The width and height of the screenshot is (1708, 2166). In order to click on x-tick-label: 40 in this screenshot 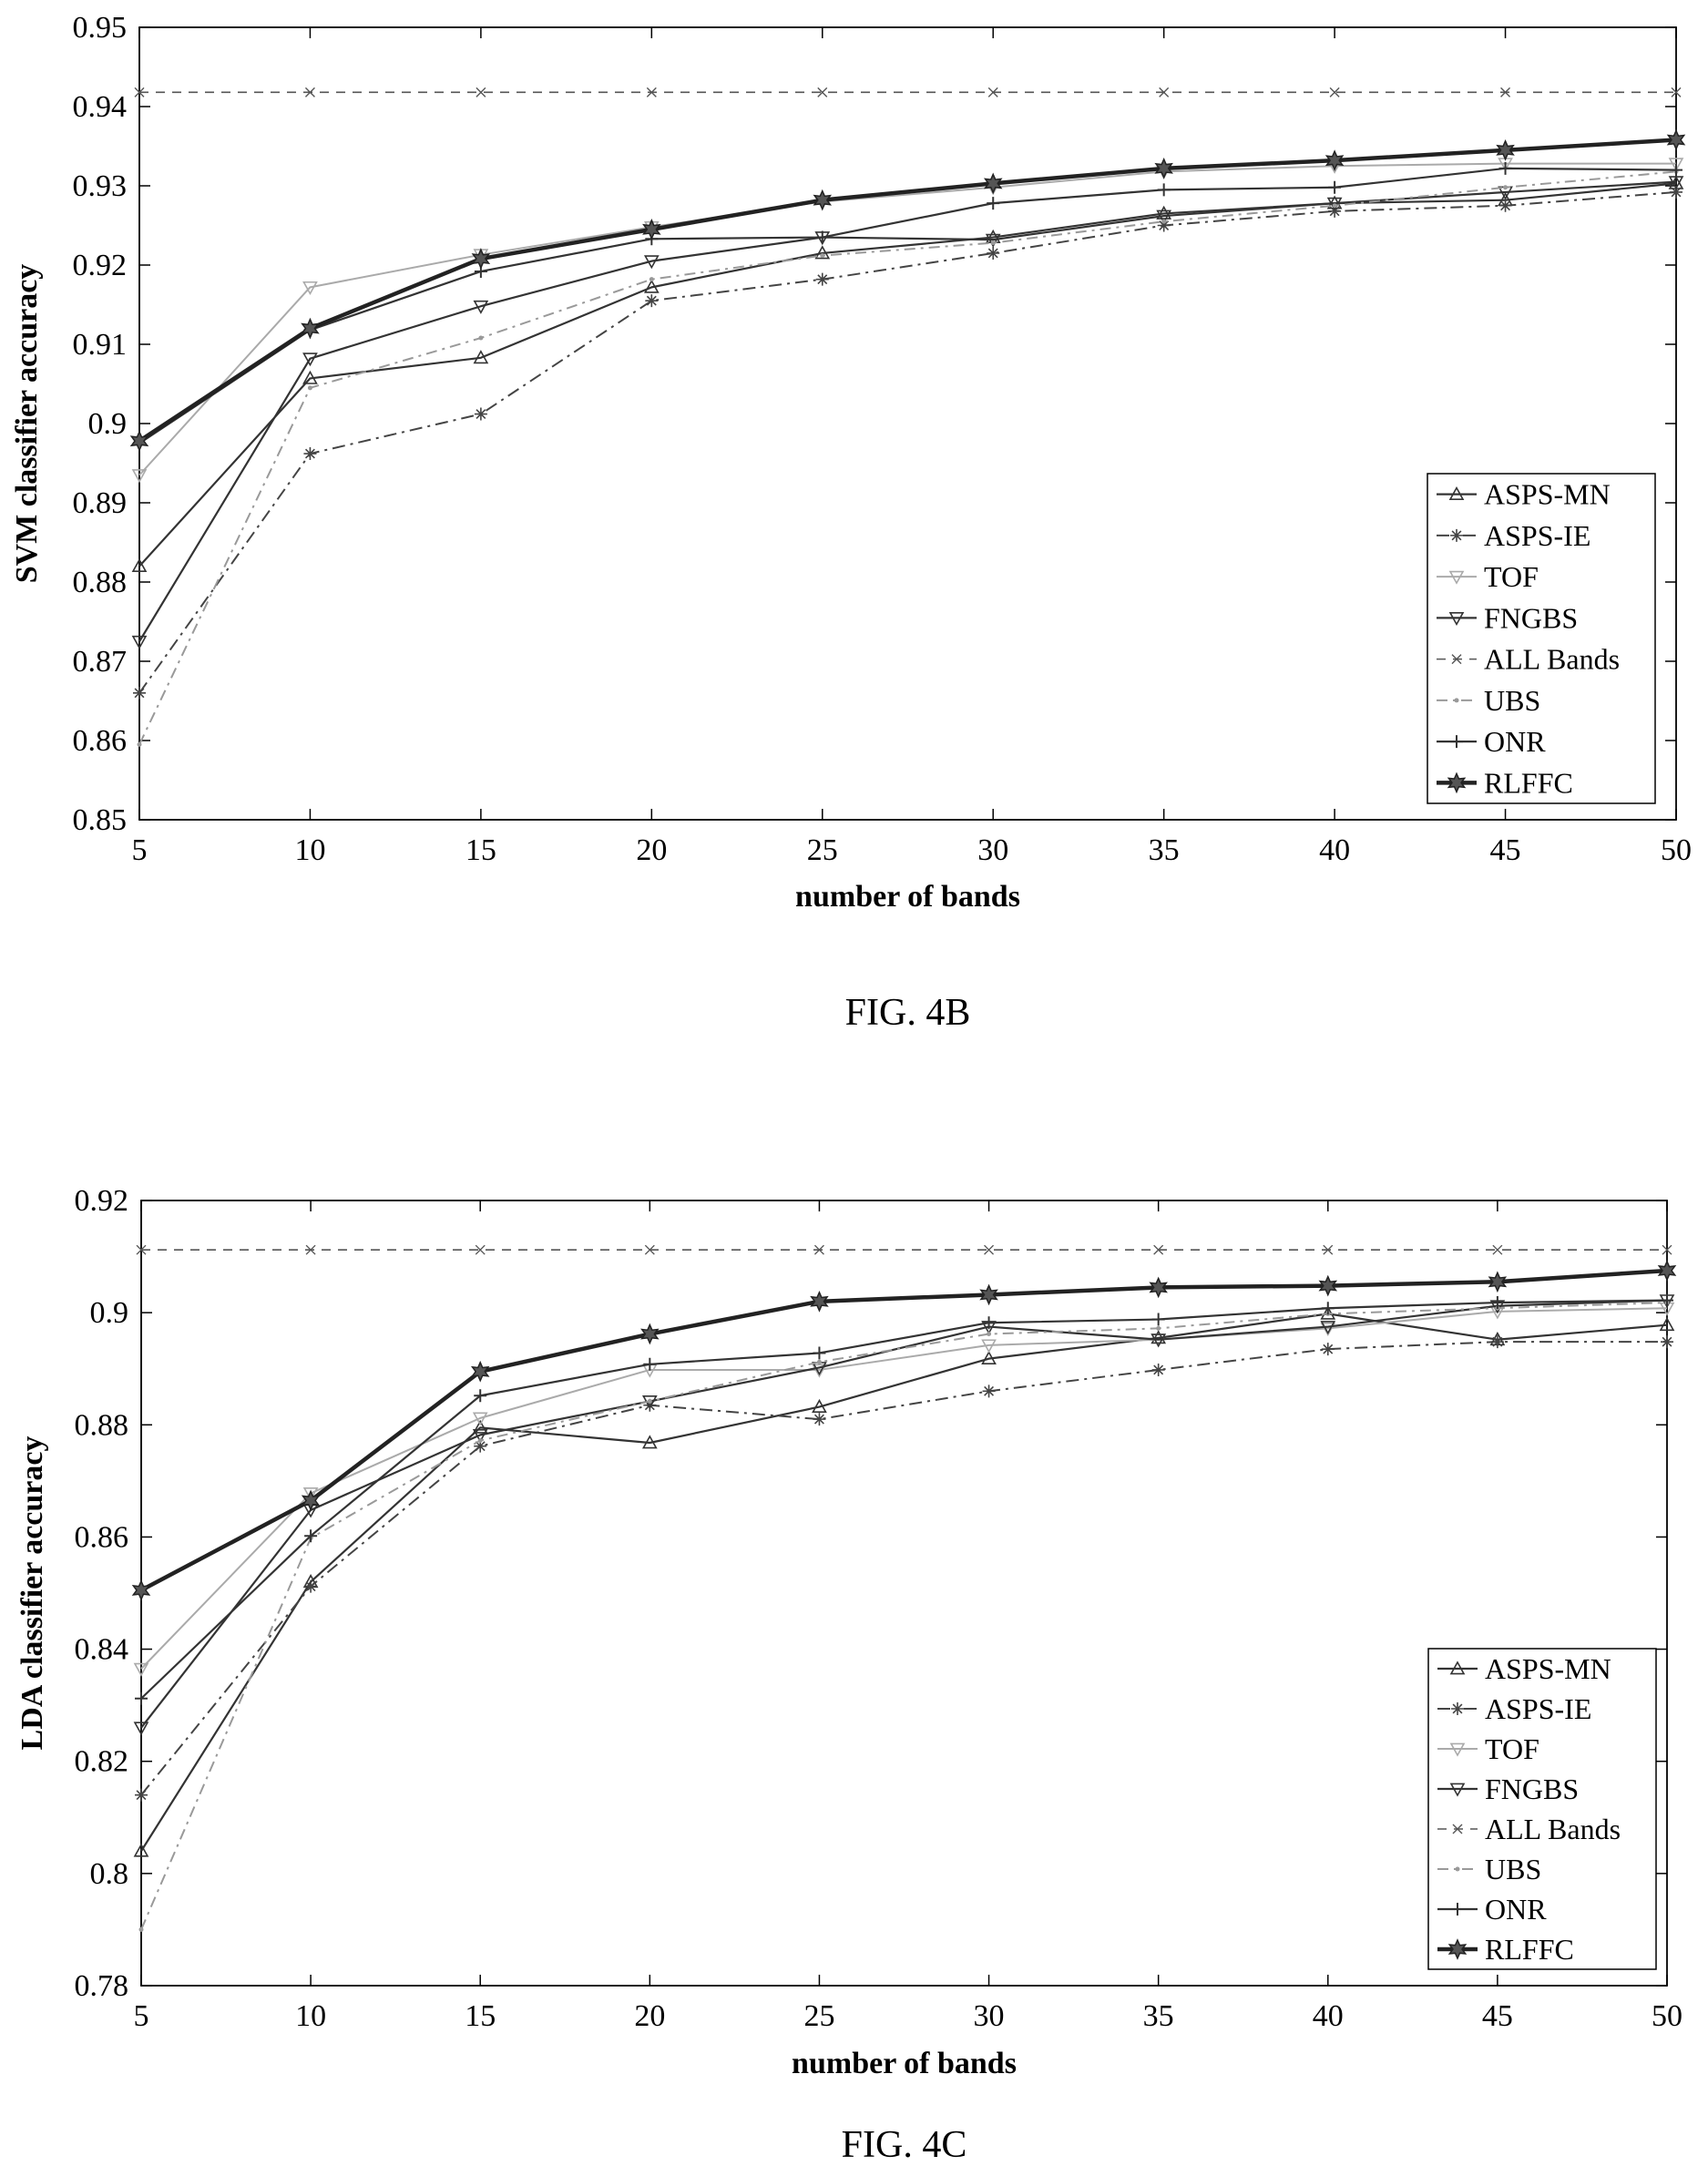, I will do `click(1335, 850)`.